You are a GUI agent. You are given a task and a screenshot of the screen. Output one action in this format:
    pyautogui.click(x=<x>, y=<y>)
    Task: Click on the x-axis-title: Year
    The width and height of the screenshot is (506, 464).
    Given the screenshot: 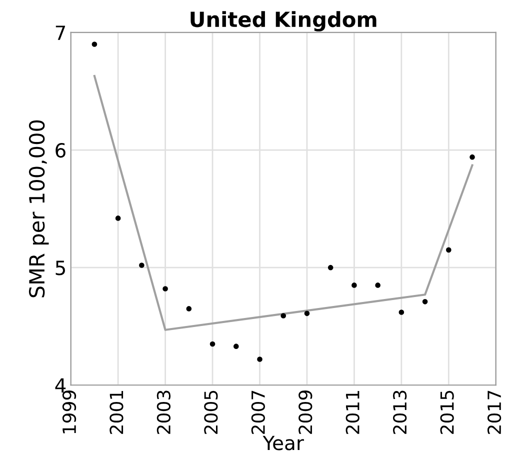 What is the action you would take?
    pyautogui.click(x=283, y=443)
    